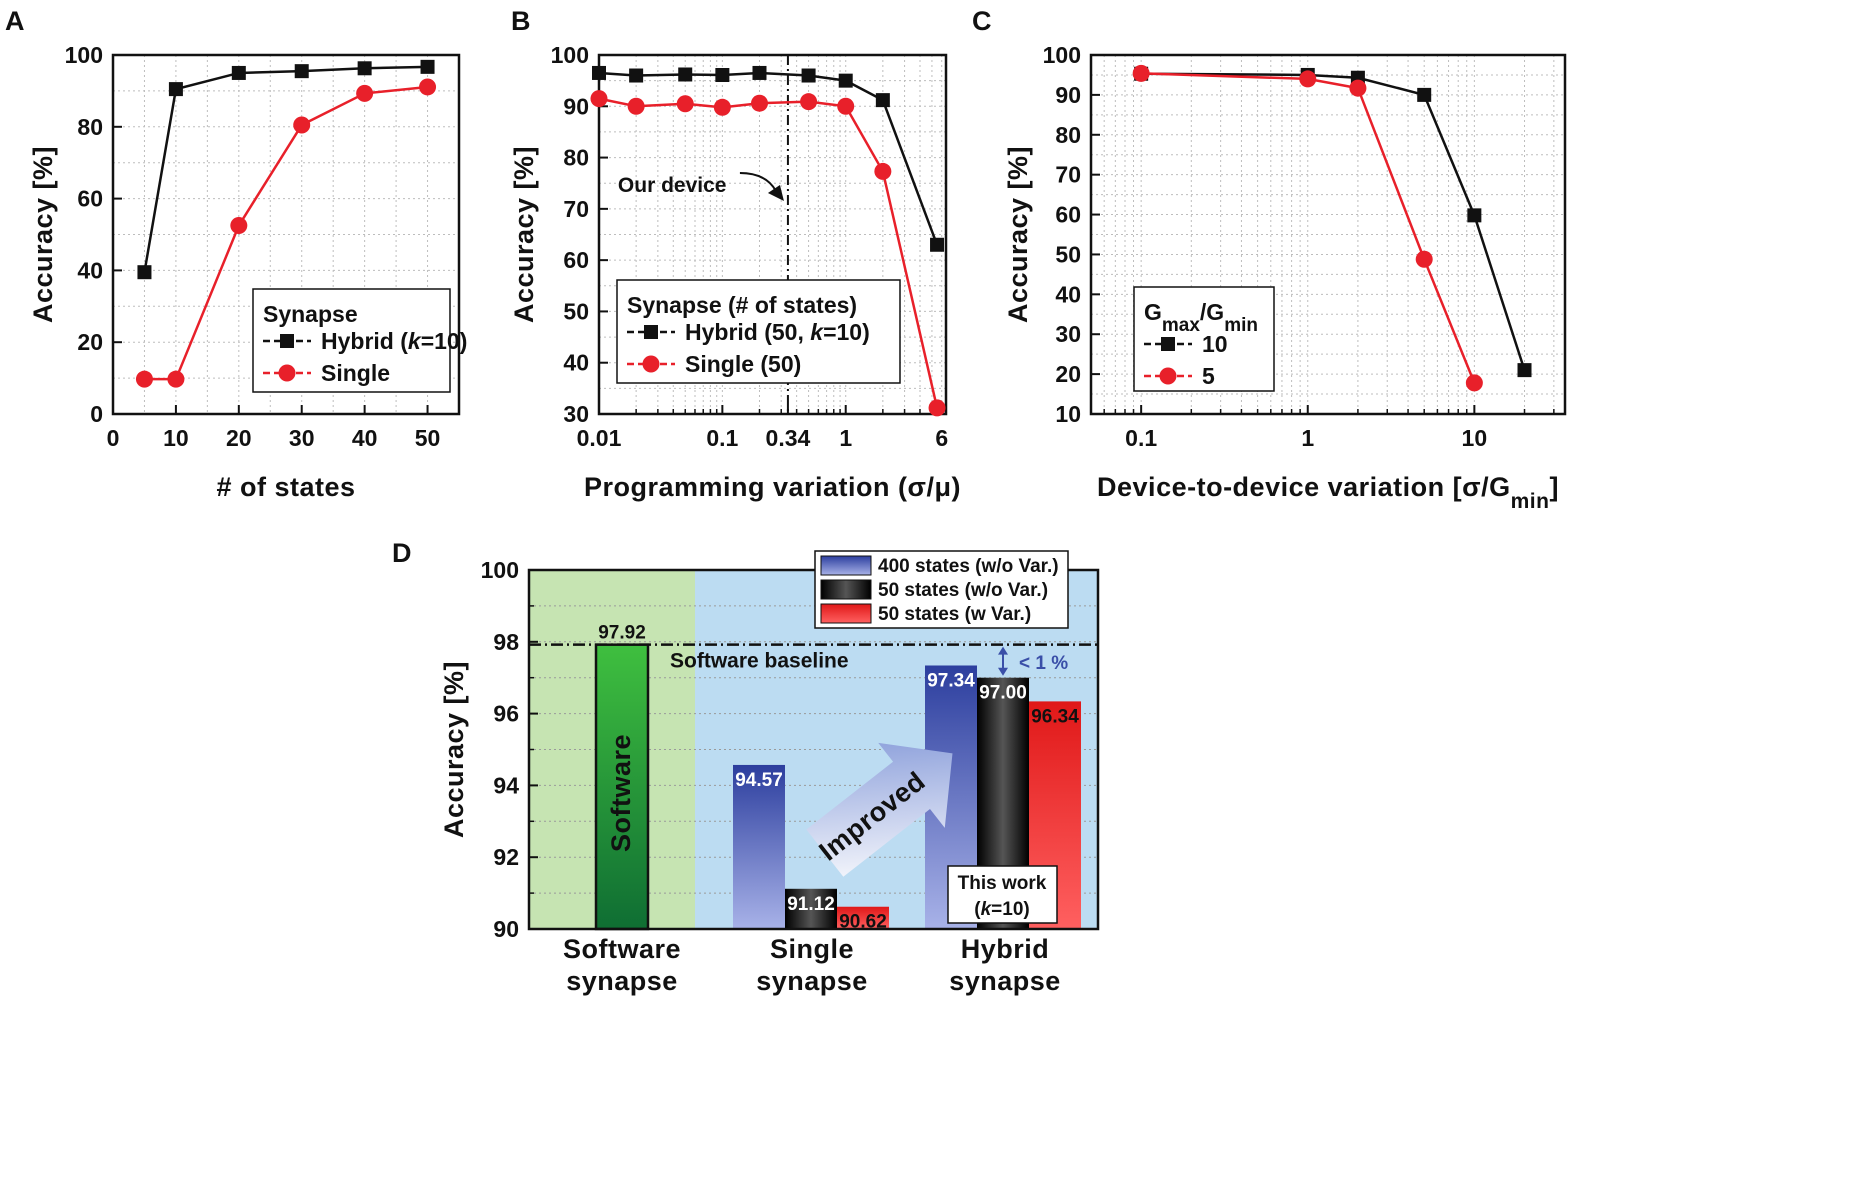 The width and height of the screenshot is (1850, 1184). I want to click on bar-label-0-2: 97.34, so click(951, 680).